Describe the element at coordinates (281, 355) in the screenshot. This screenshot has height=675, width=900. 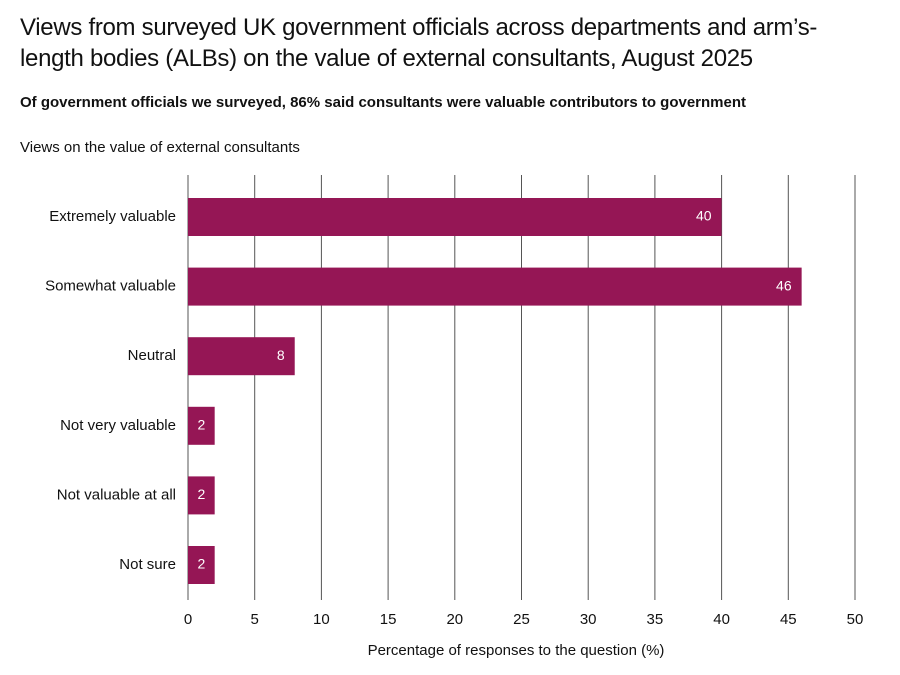
I see `data-label: 8` at that location.